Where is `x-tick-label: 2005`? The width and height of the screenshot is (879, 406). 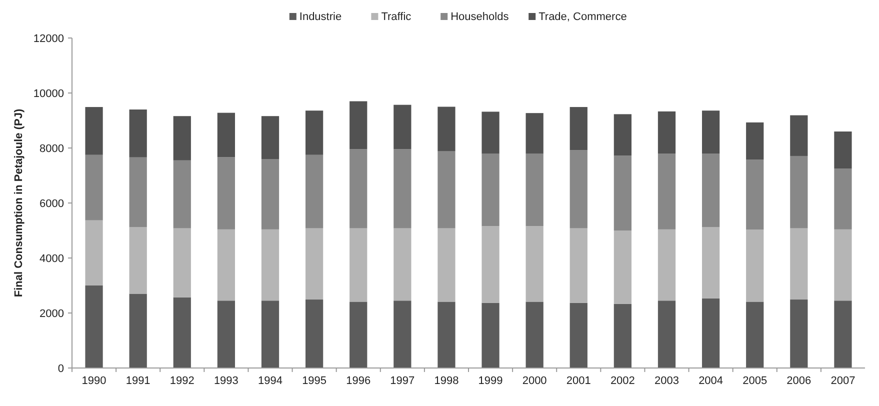 x-tick-label: 2005 is located at coordinates (755, 381).